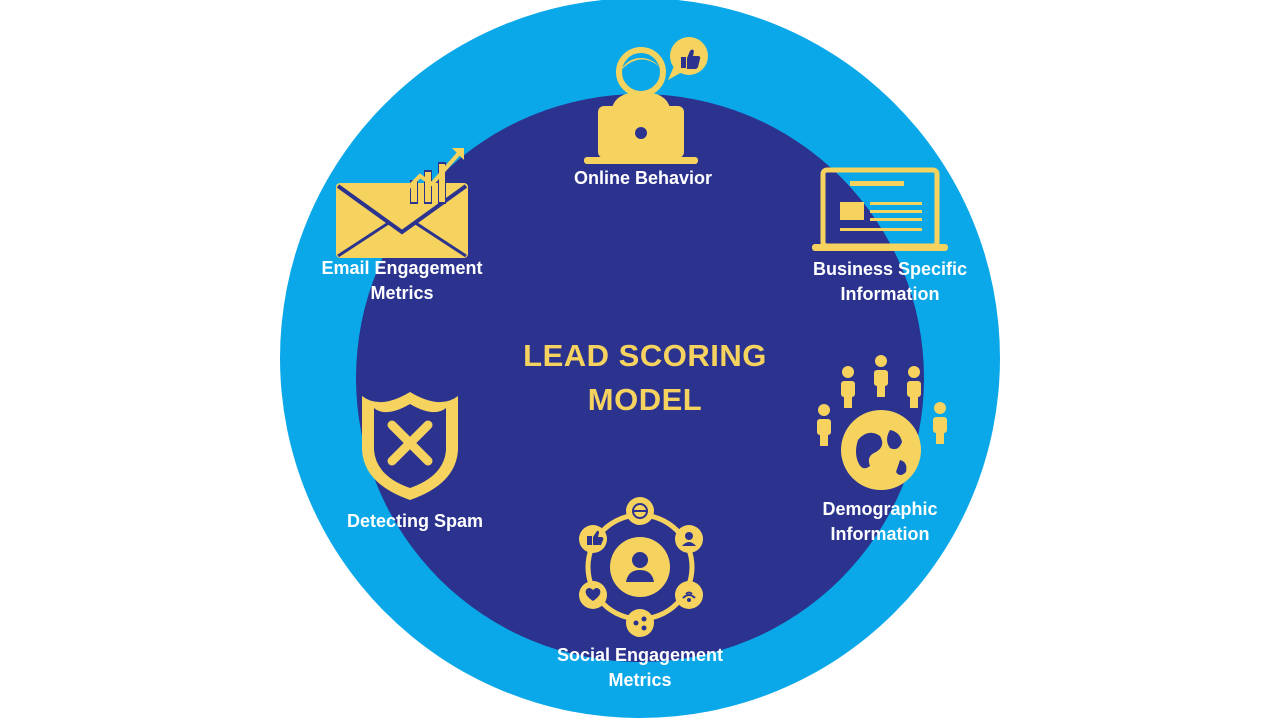 Image resolution: width=1280 pixels, height=720 pixels. What do you see at coordinates (646, 100) in the screenshot?
I see `online-behavior-icon` at bounding box center [646, 100].